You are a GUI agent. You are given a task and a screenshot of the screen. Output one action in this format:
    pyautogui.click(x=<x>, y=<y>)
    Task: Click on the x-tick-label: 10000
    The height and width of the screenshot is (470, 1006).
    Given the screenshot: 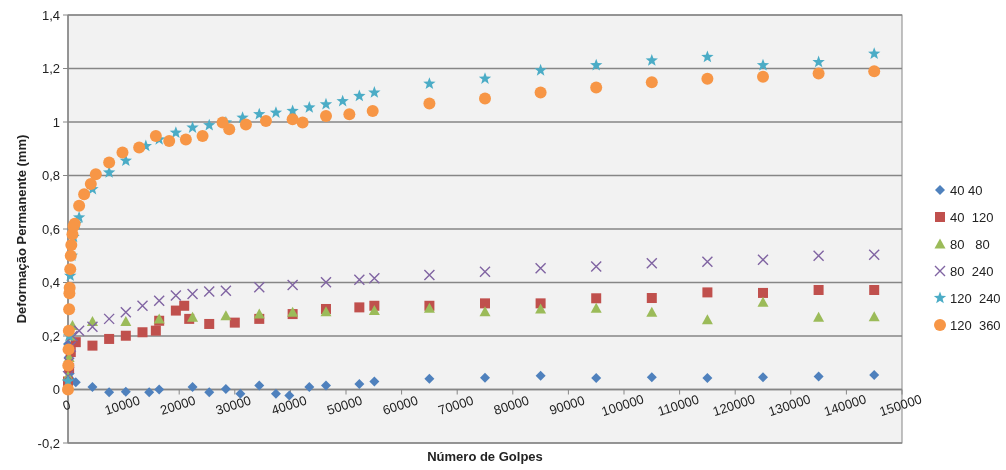 What is the action you would take?
    pyautogui.click(x=122, y=405)
    